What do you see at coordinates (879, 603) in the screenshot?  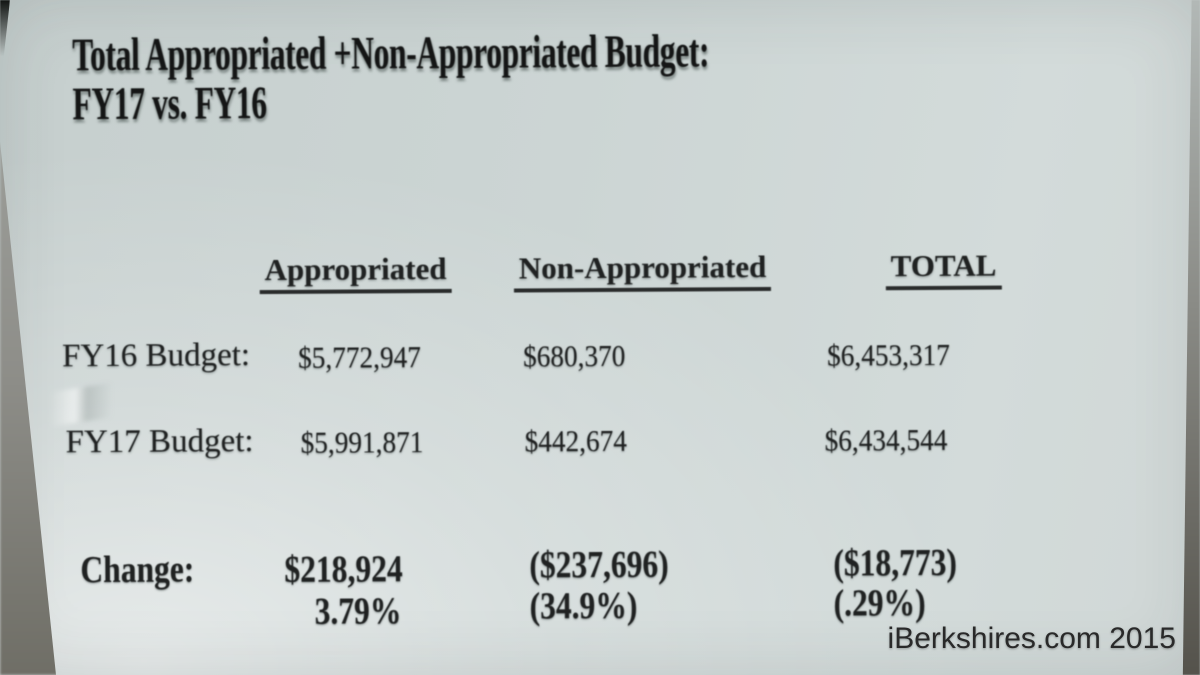 I see `change-total-percent: (.29%)` at bounding box center [879, 603].